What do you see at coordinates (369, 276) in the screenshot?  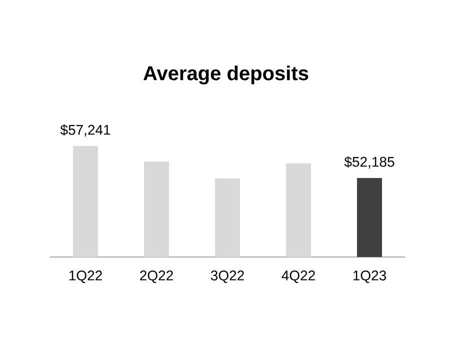 I see `x-tick-label: 1Q23` at bounding box center [369, 276].